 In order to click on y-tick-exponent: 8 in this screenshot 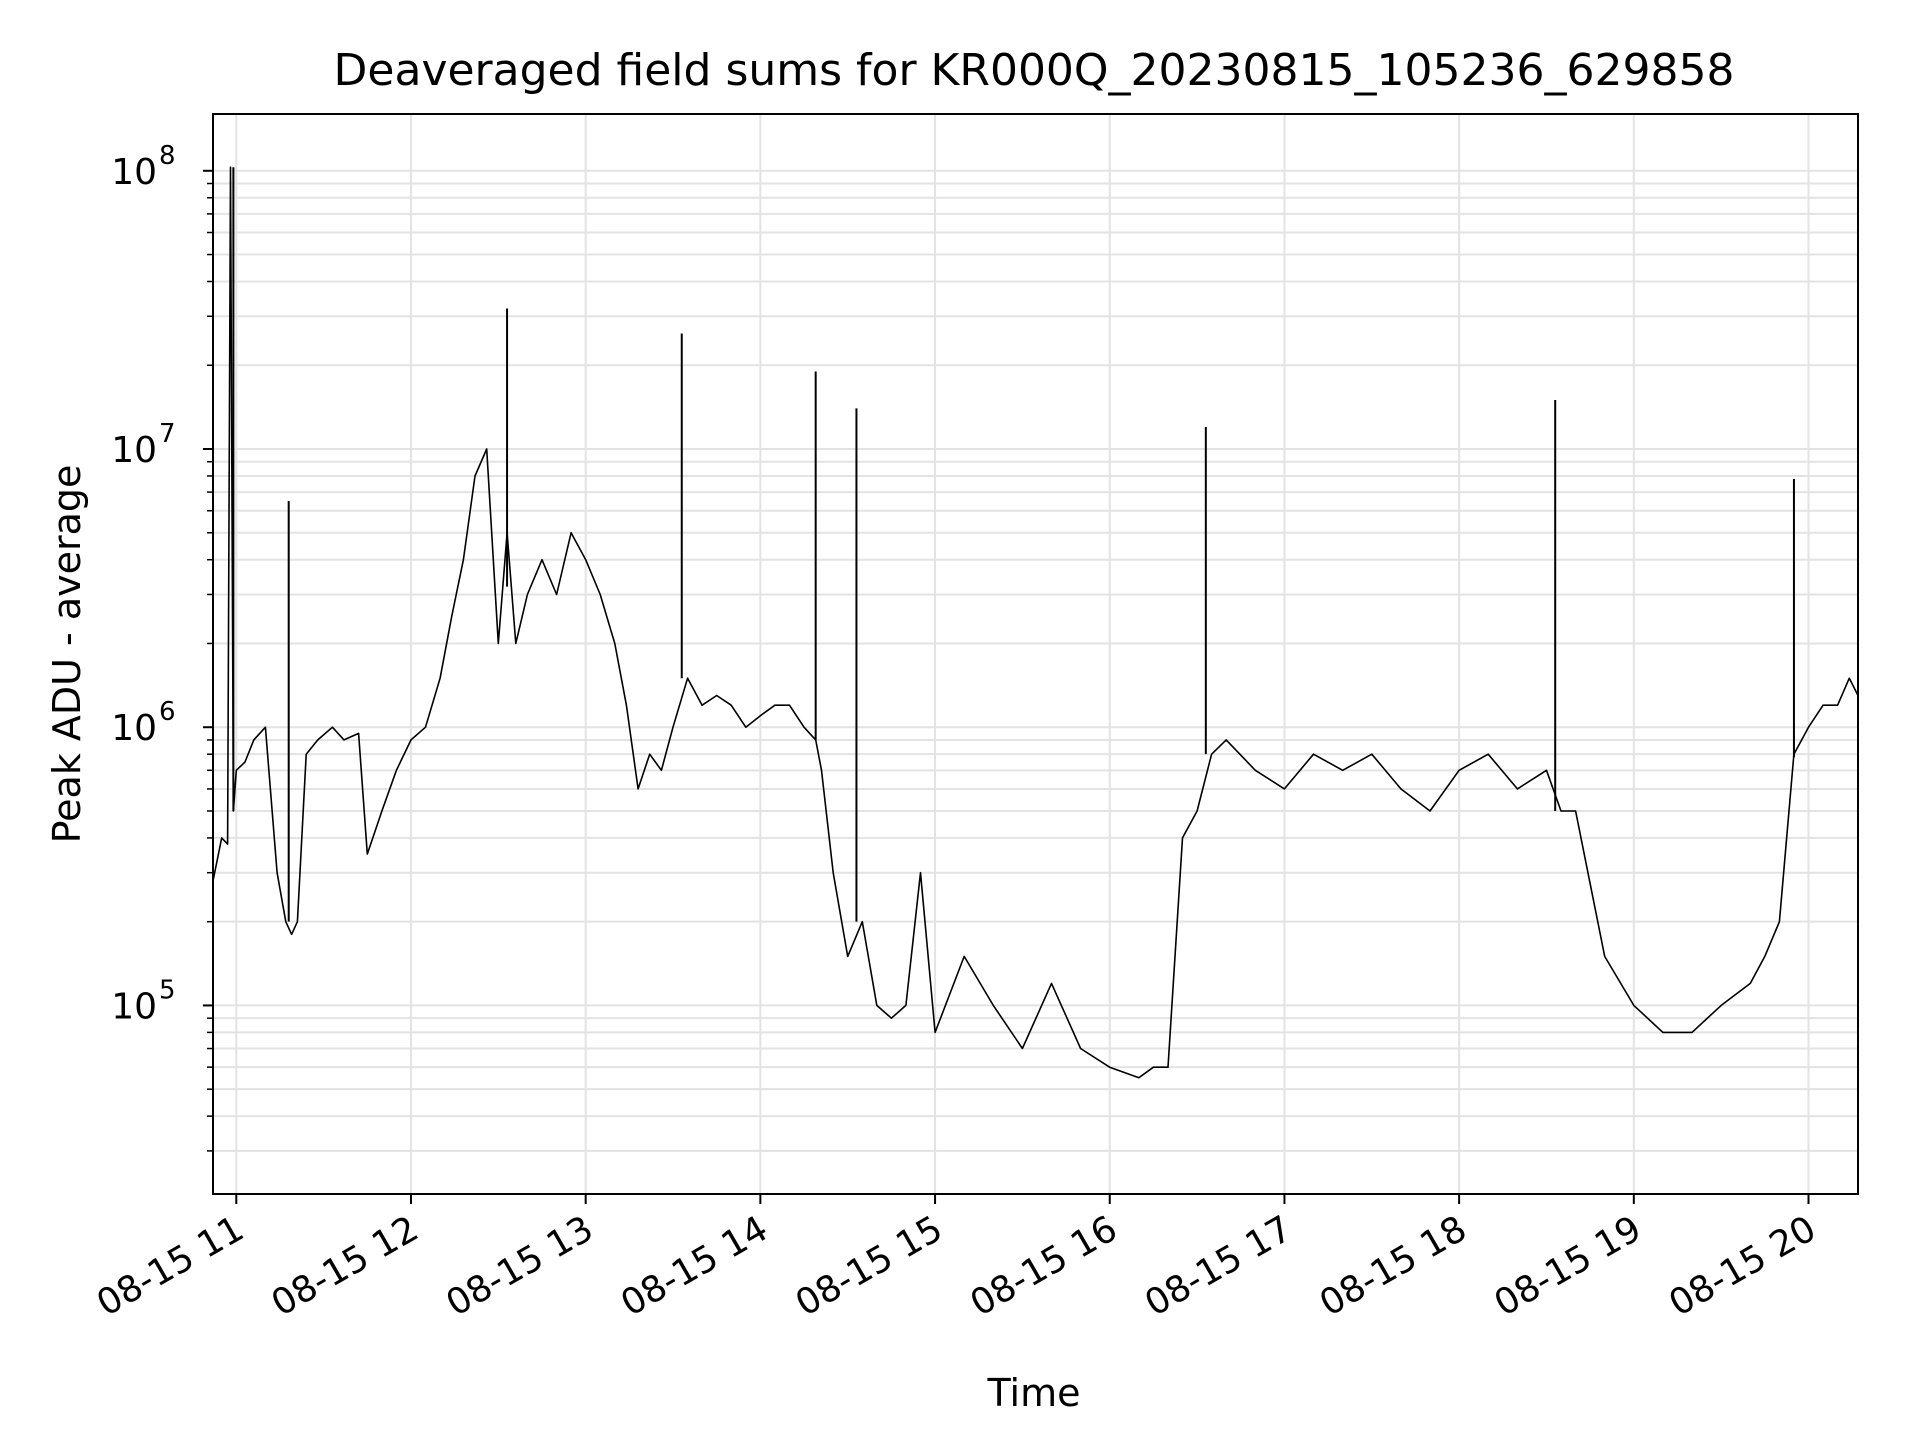, I will do `click(167, 156)`.